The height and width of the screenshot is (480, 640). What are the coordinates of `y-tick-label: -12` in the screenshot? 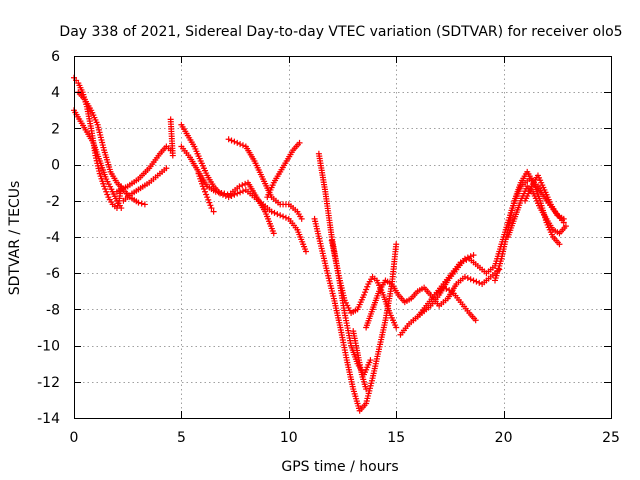 It's located at (48, 383).